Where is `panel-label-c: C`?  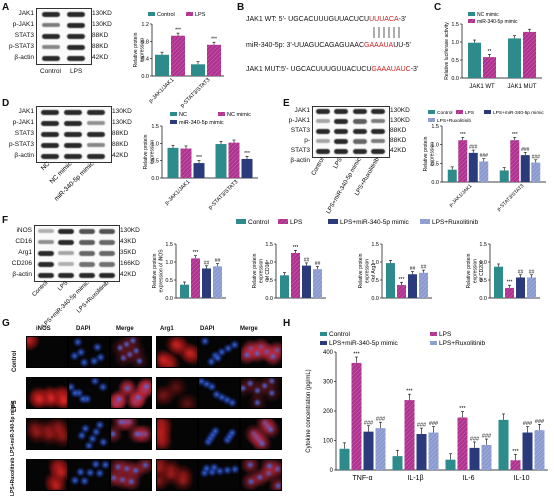 panel-label-c: C is located at coordinates (438, 7).